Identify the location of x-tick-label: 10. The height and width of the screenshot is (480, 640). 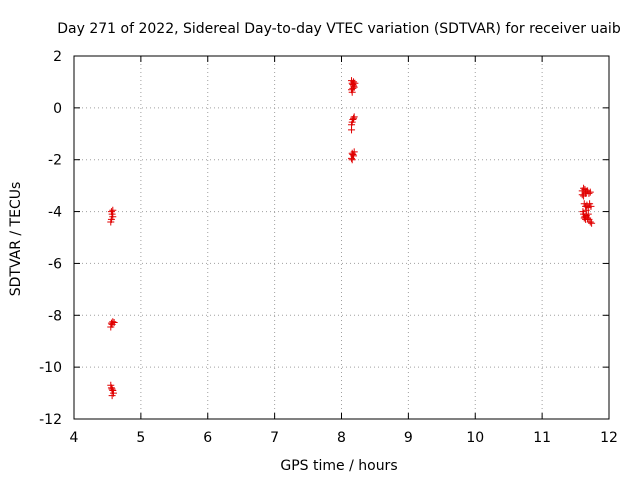
(475, 438).